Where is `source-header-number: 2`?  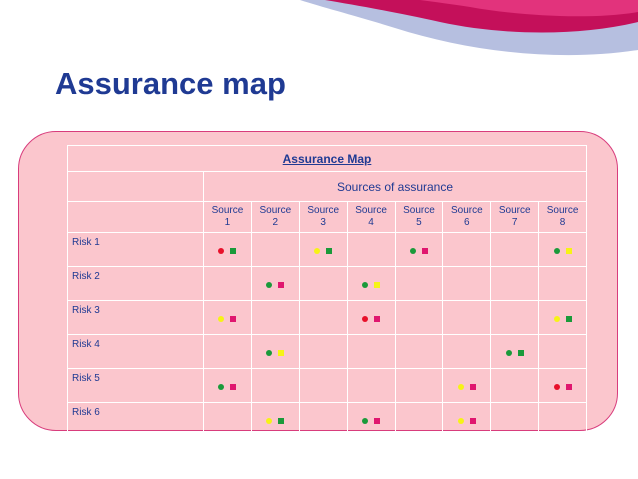
source-header-number: 2 is located at coordinates (275, 222).